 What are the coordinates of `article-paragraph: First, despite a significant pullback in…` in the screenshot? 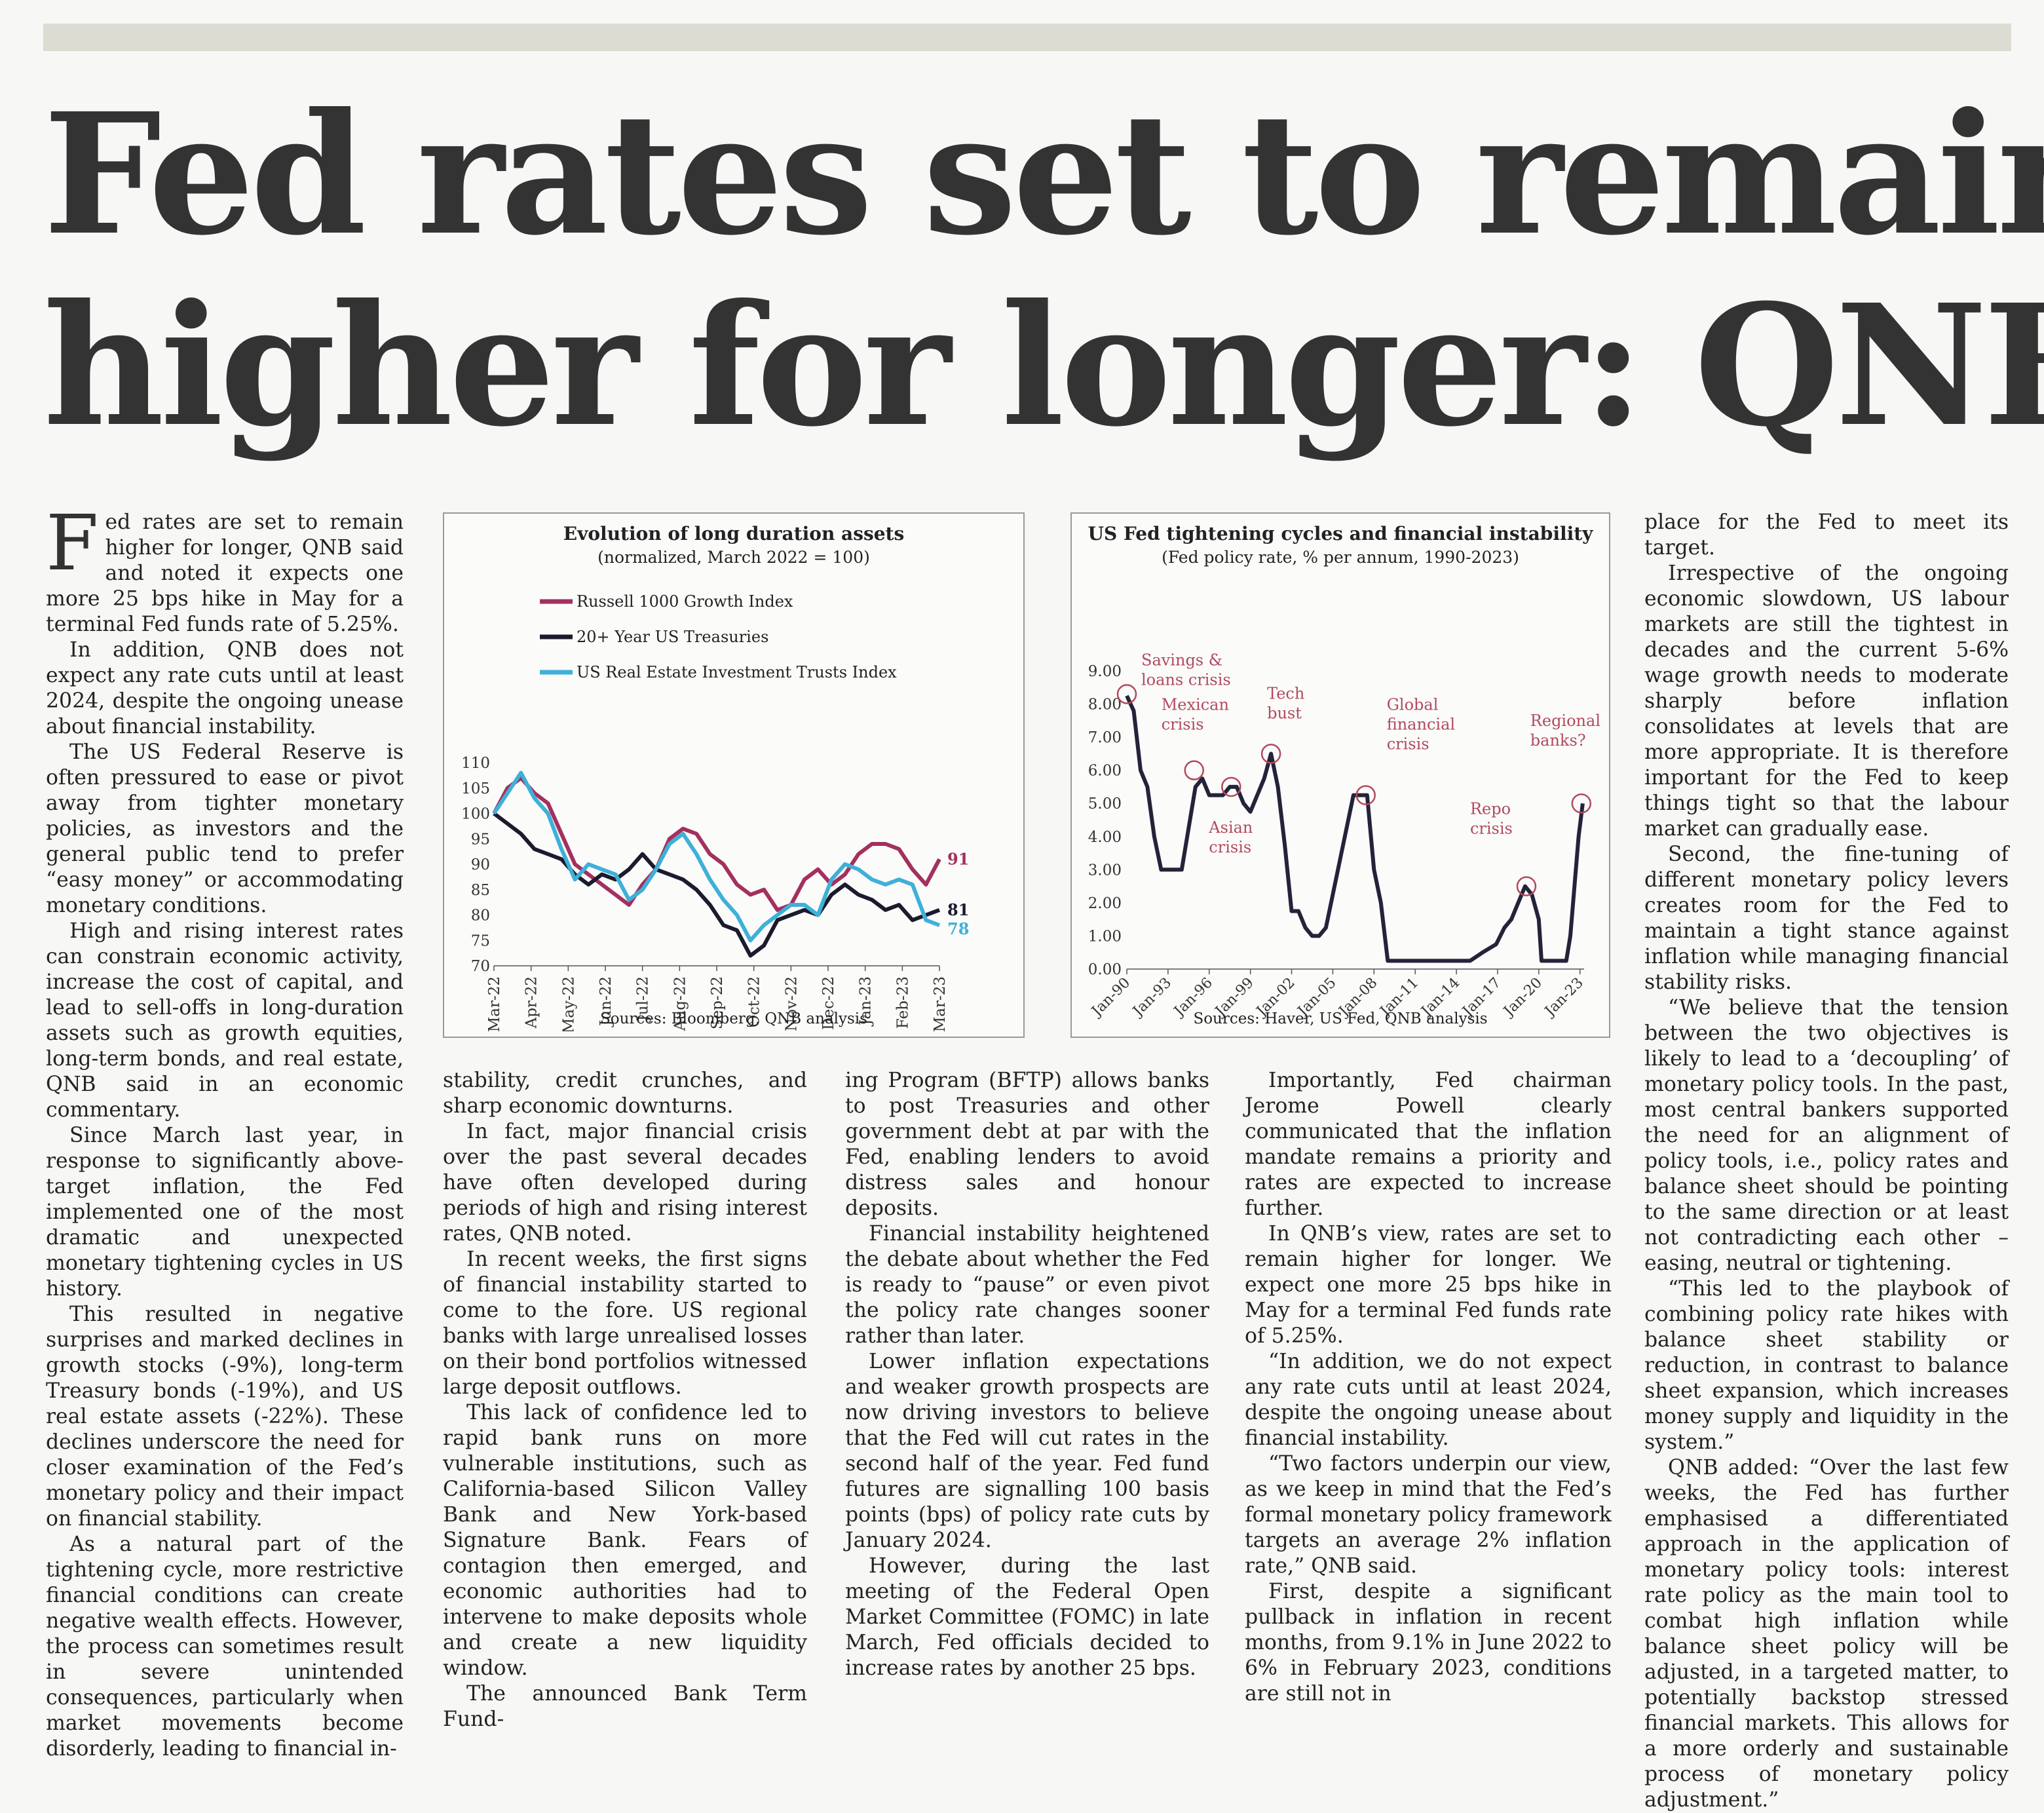 It's located at (1428, 1643).